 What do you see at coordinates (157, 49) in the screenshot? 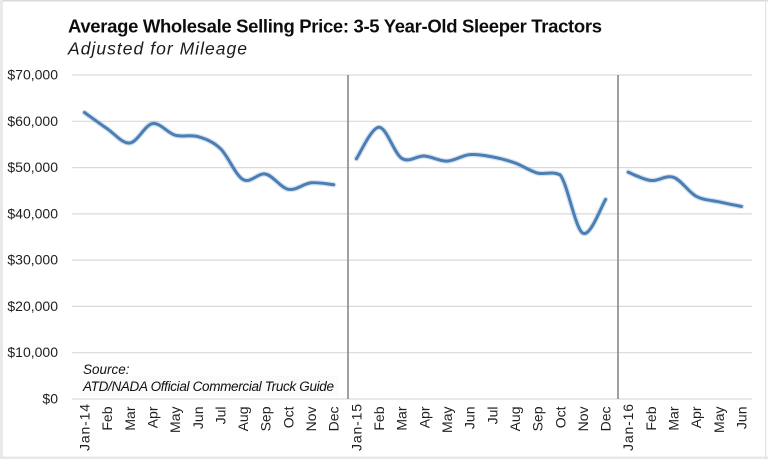
I see `svg-text: Adjusted for Mileage` at bounding box center [157, 49].